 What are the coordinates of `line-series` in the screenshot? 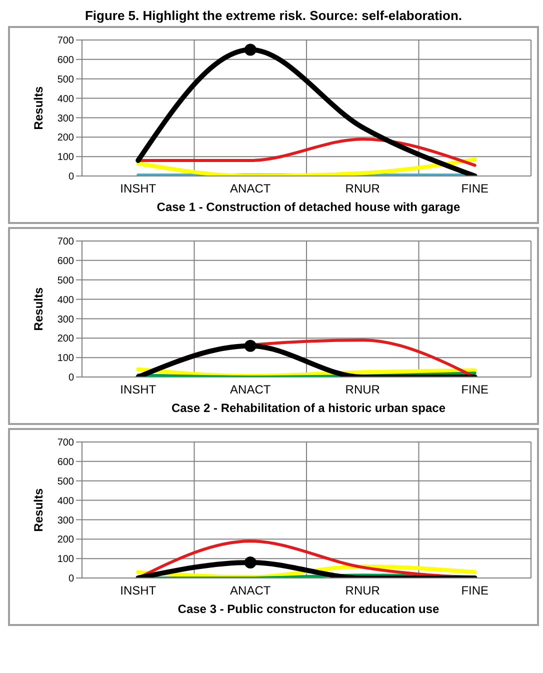 It's located at (306, 166).